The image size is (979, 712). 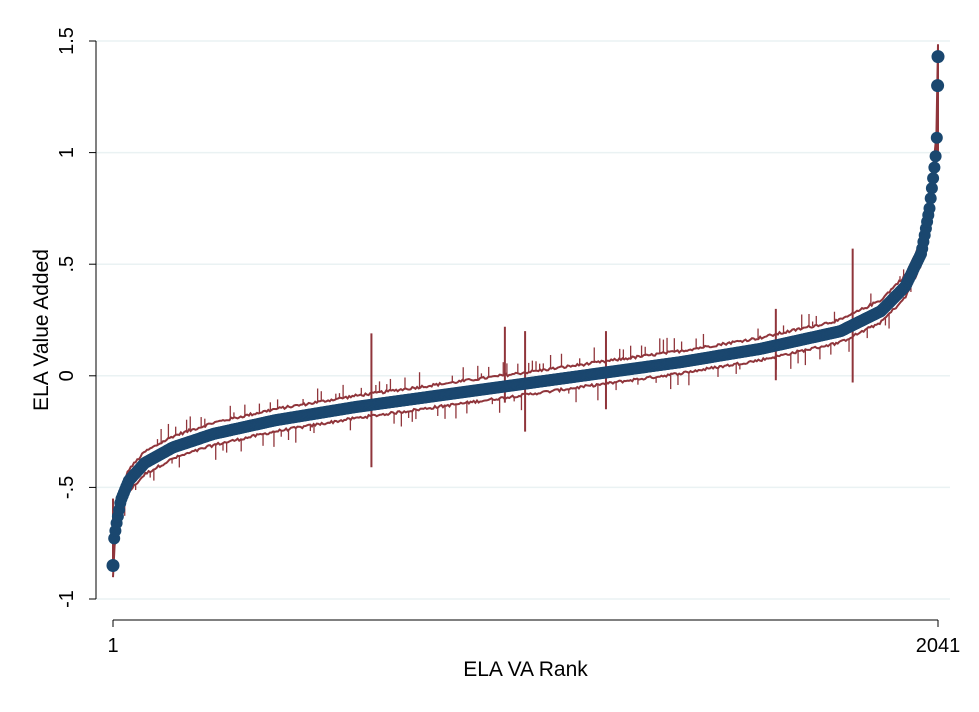 I want to click on x-tick-label: 2041, so click(x=938, y=646).